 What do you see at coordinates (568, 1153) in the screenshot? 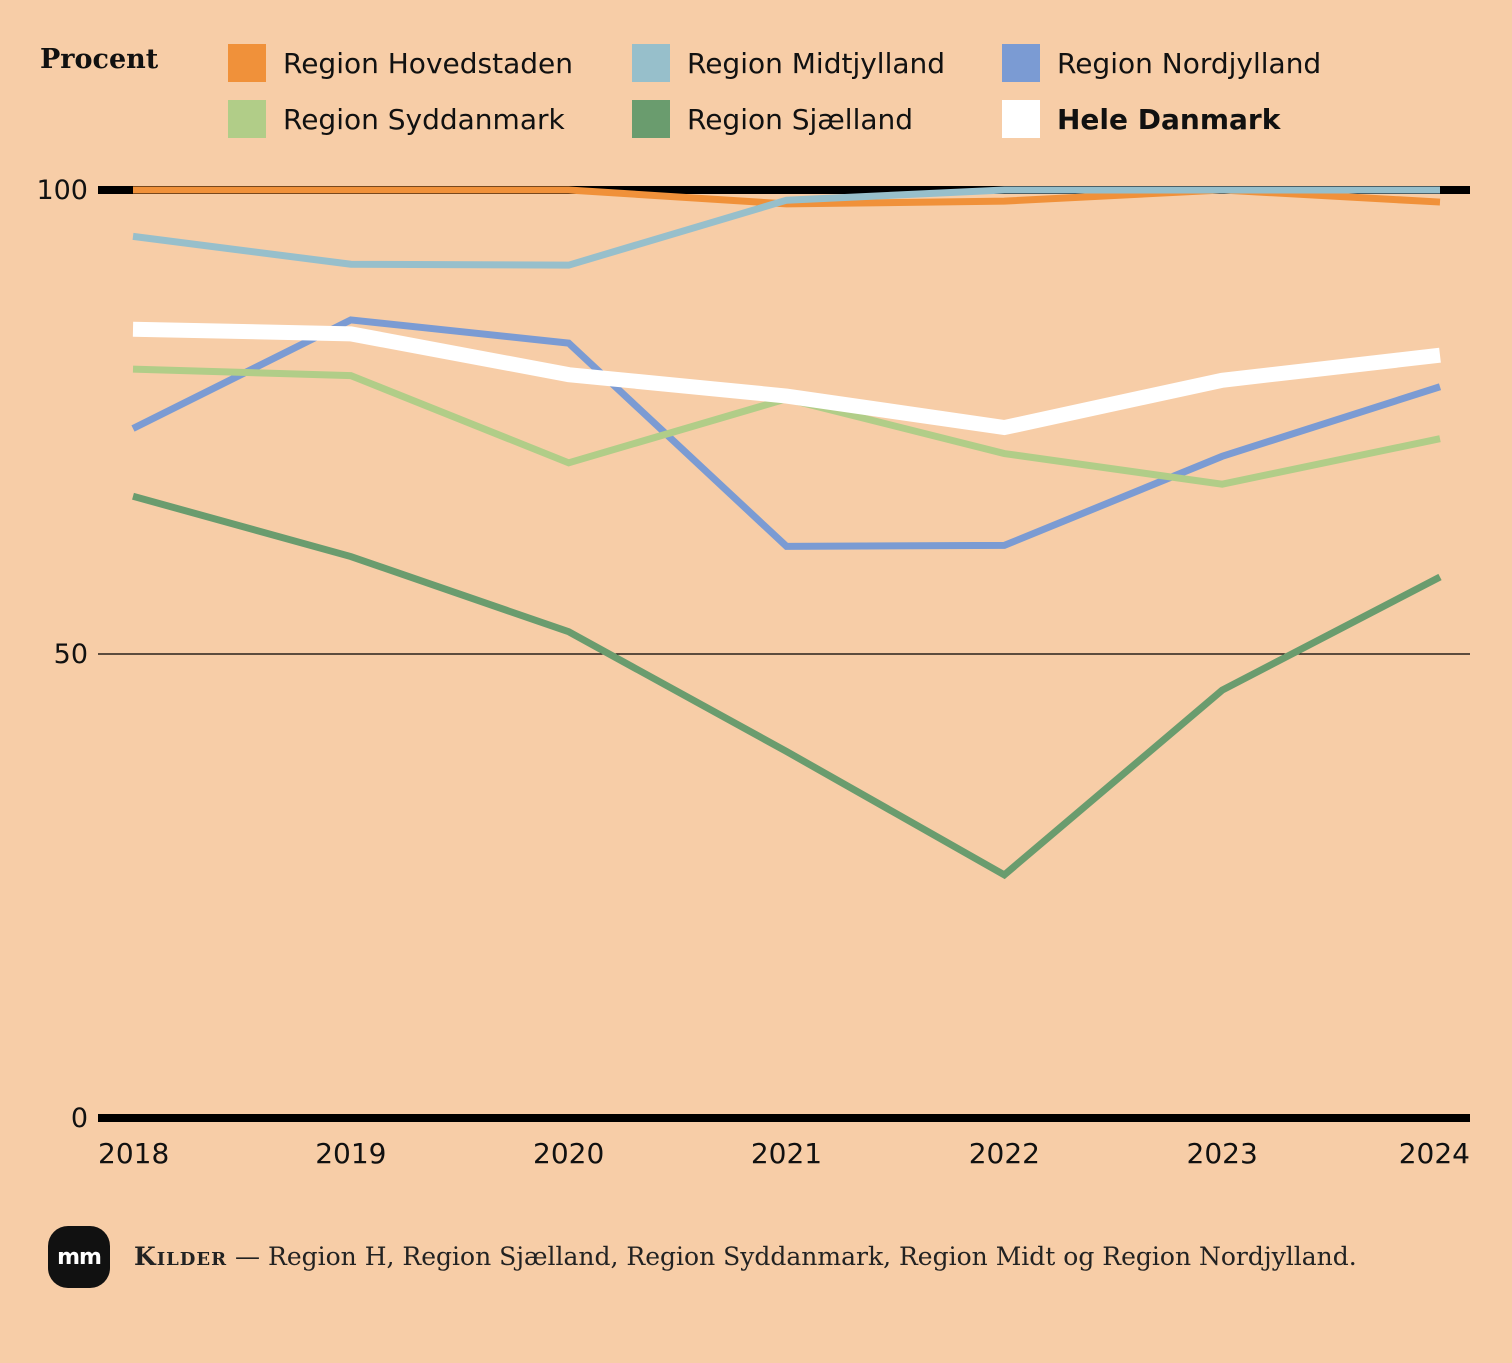
I see `x-tick-label: 2020` at bounding box center [568, 1153].